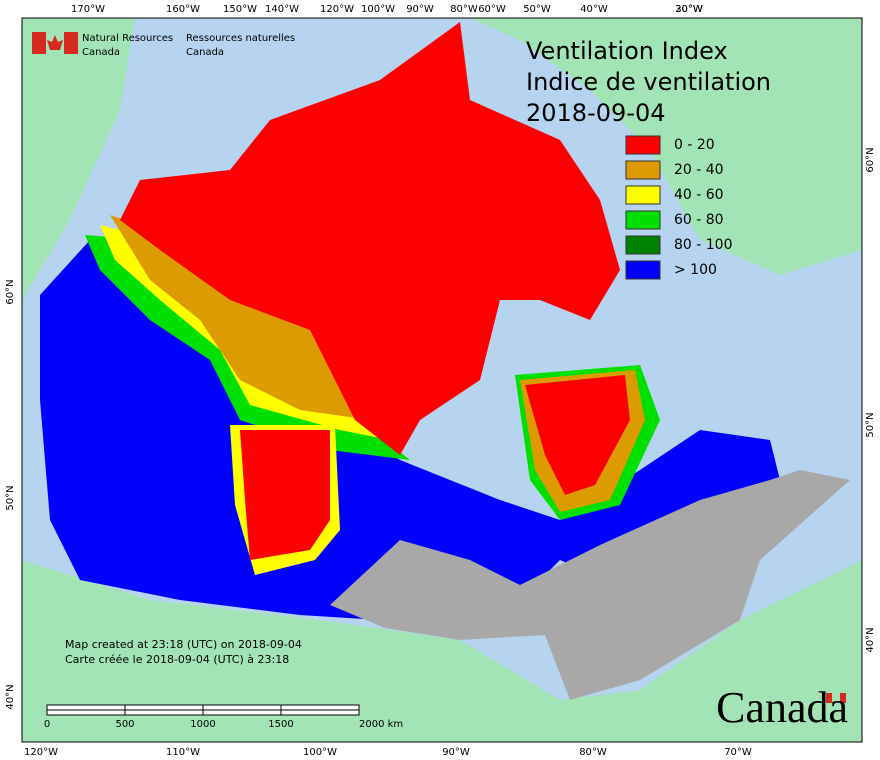 The image size is (880, 760). I want to click on agency-en: Natural Resources, so click(127, 38).